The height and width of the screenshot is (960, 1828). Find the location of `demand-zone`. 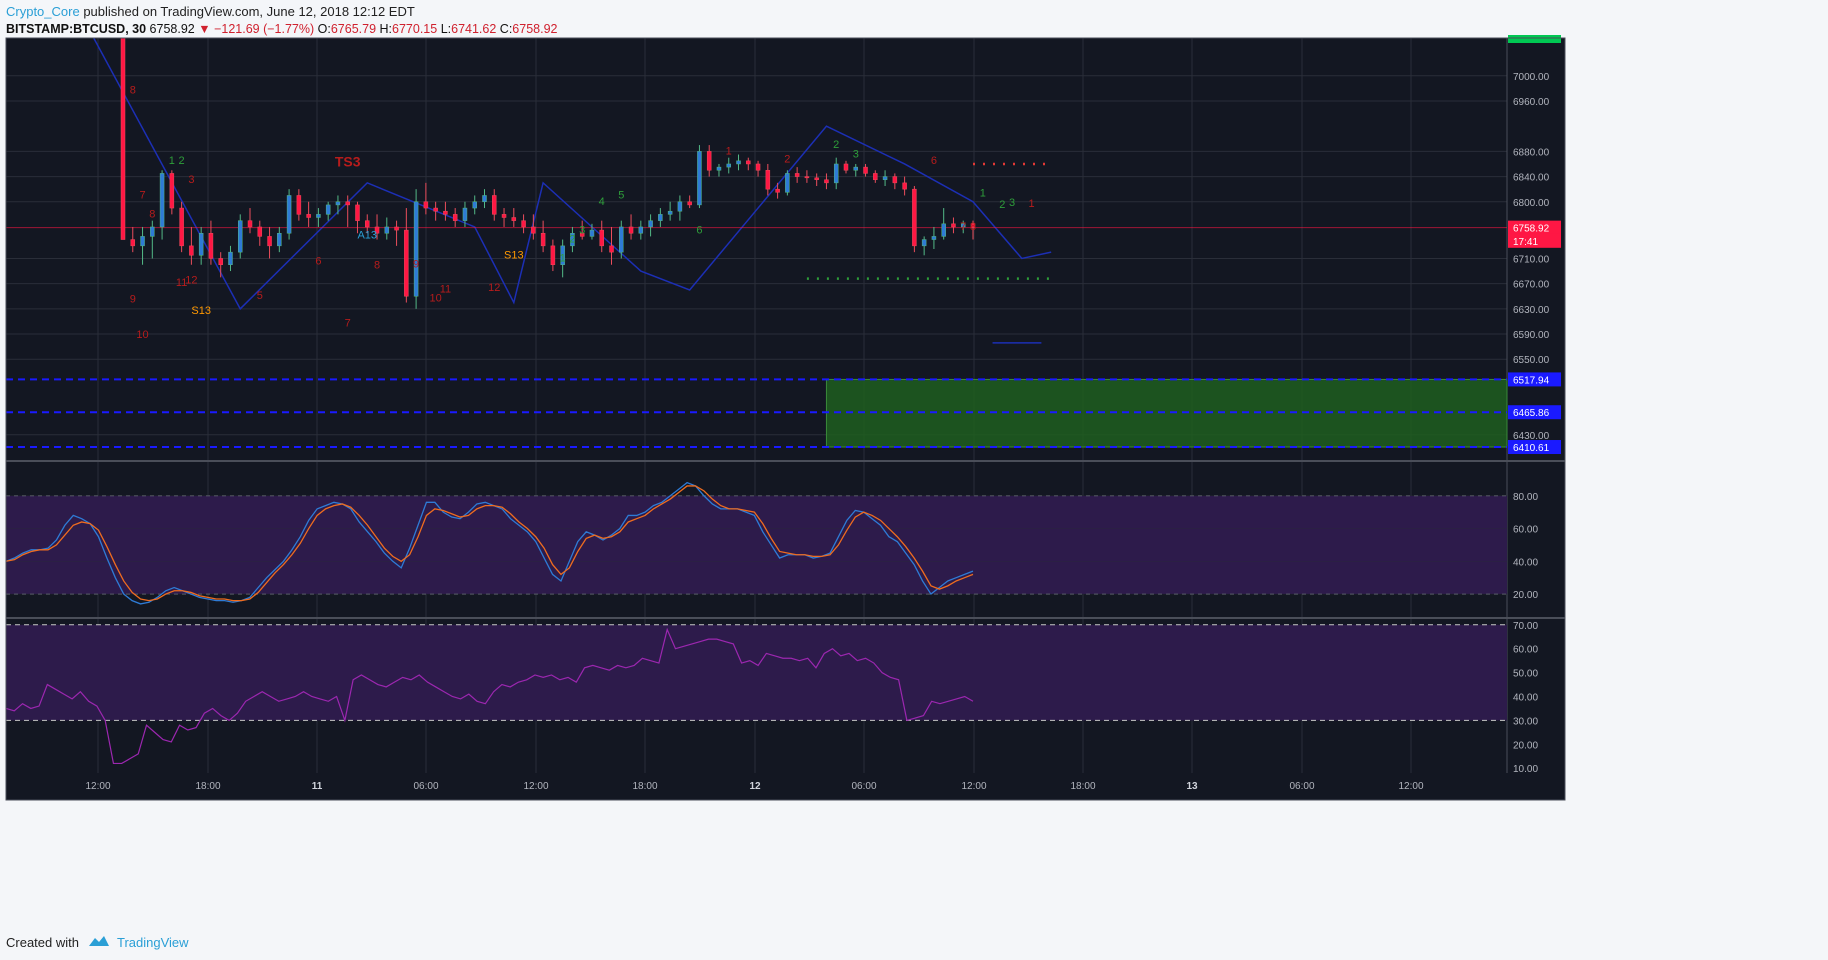

demand-zone is located at coordinates (1166, 413).